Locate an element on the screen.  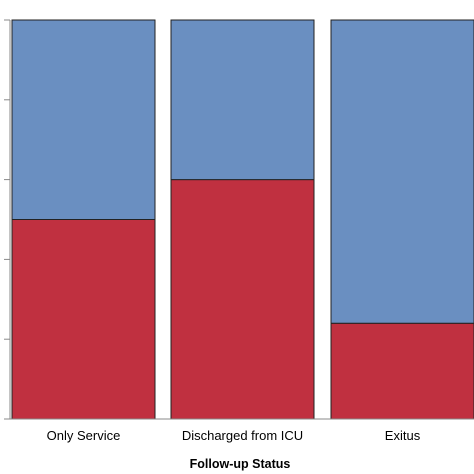
x-tick-label: Discharged from ICU is located at coordinates (242, 435).